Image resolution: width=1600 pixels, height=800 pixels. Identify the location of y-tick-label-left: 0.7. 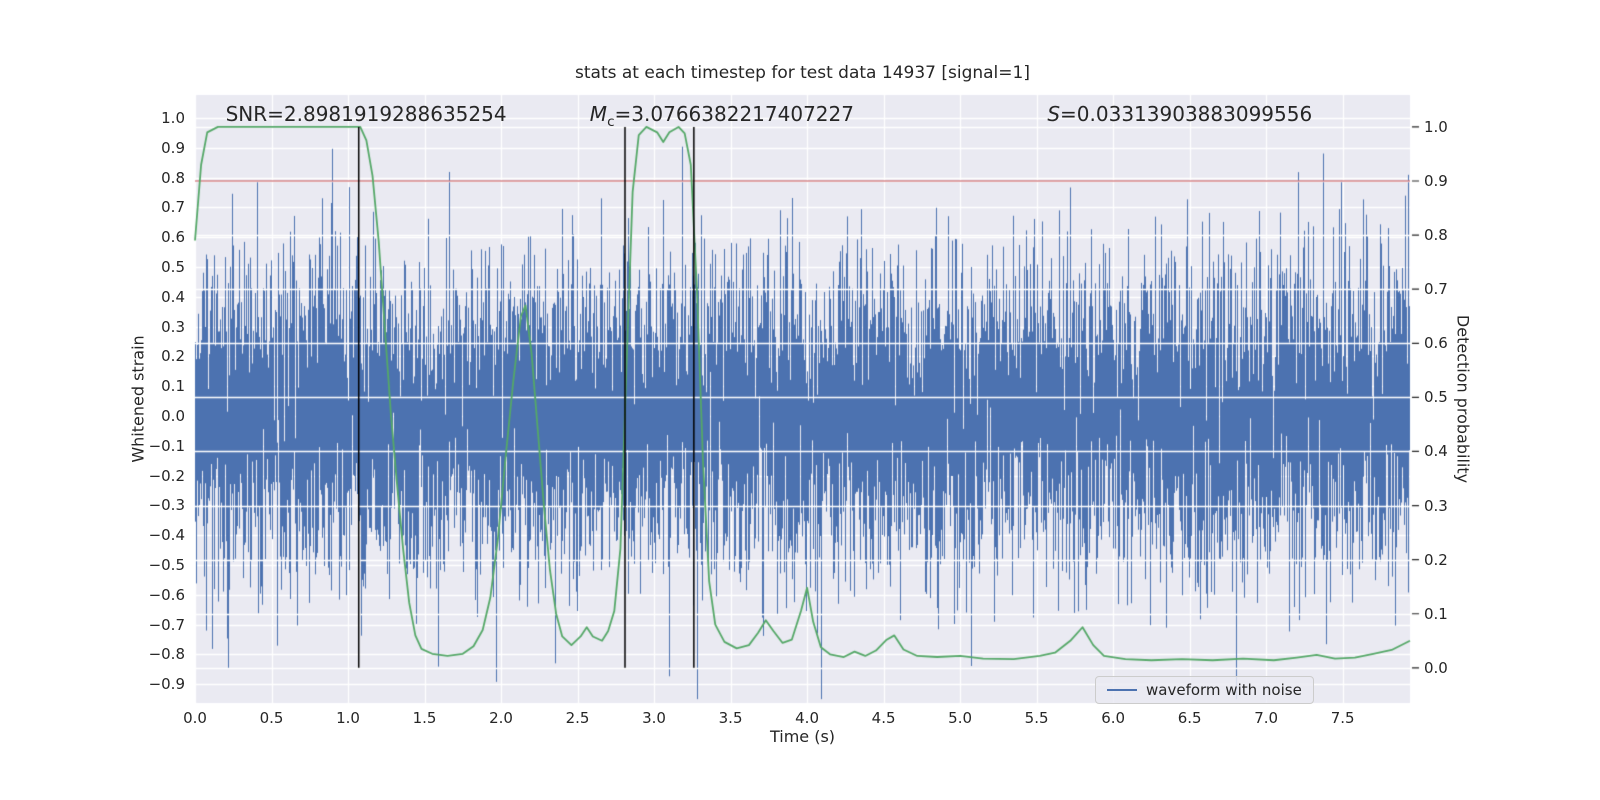
(173, 207).